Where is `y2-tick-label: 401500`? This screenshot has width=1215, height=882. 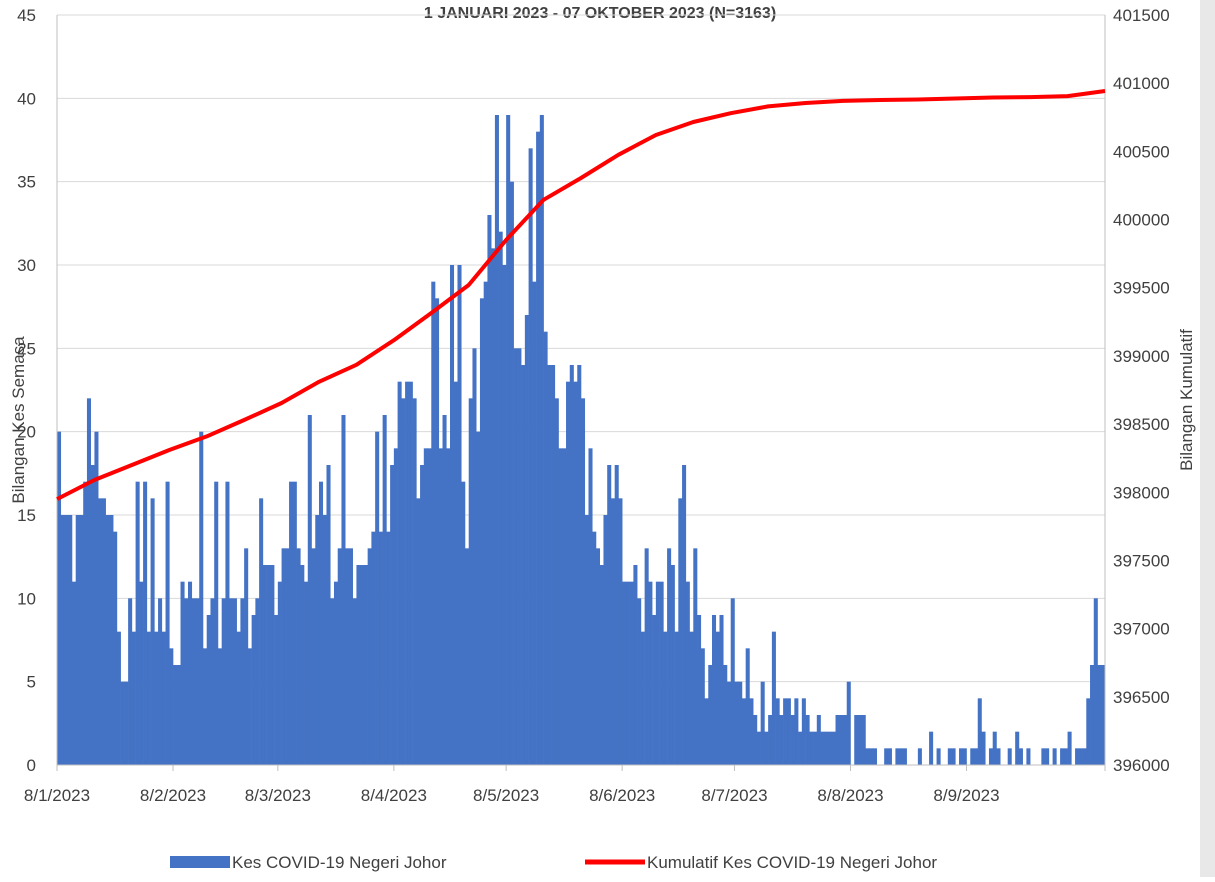 y2-tick-label: 401500 is located at coordinates (1141, 15).